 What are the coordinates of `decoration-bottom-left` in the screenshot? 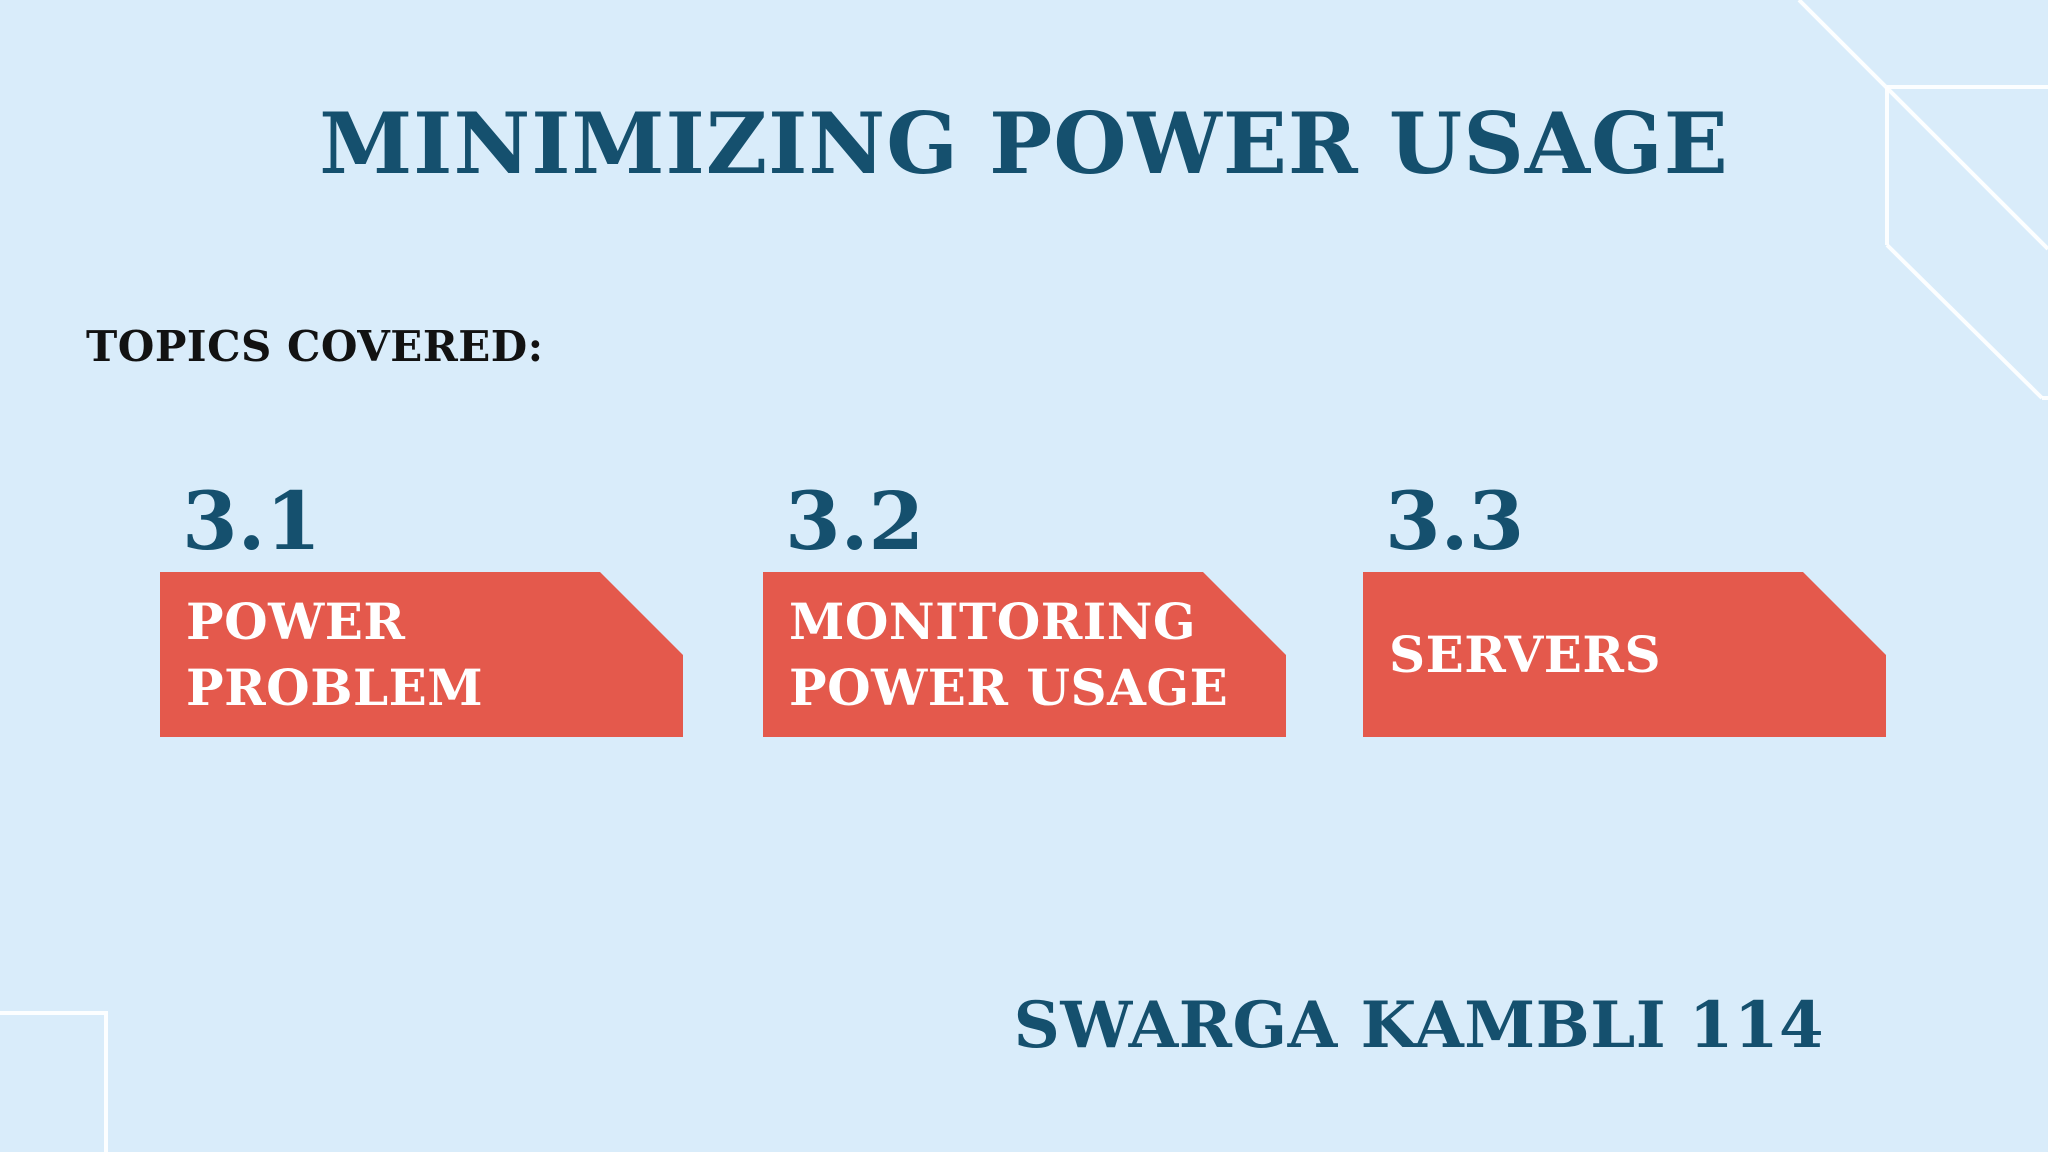 It's located at (54, 1081).